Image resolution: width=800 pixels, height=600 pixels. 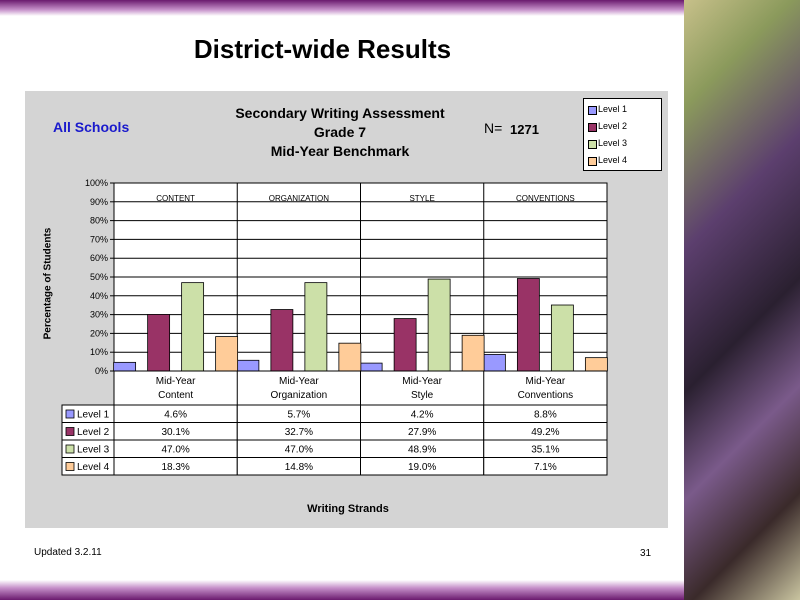 What do you see at coordinates (299, 395) in the screenshot?
I see `category-label-line-2: Organization` at bounding box center [299, 395].